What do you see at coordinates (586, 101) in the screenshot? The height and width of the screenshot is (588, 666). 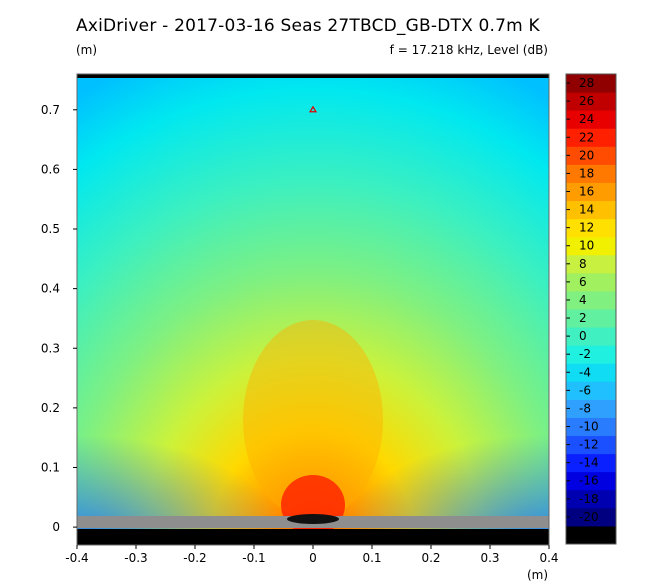 I see `colorbar-label: 26` at bounding box center [586, 101].